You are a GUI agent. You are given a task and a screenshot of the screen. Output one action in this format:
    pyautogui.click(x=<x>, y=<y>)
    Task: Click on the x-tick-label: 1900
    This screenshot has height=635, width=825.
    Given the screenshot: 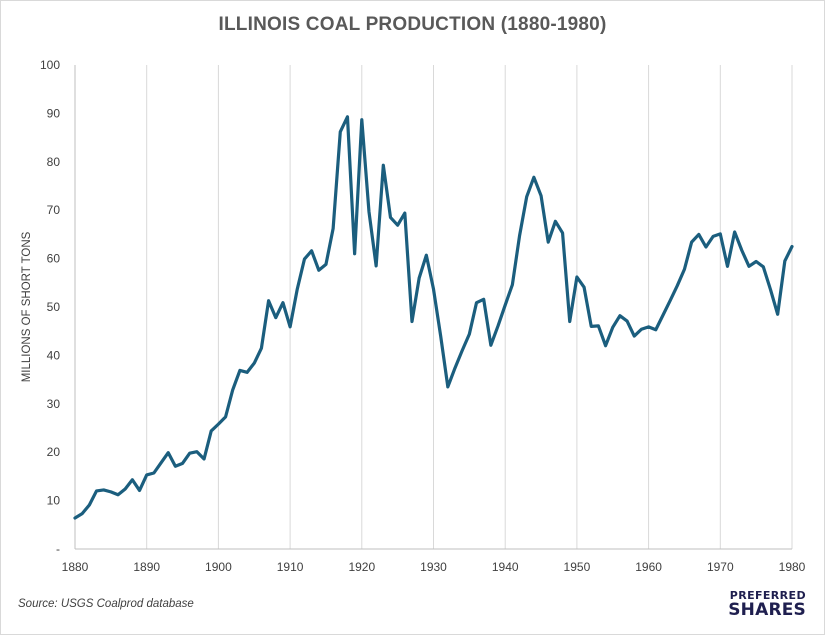 What is the action you would take?
    pyautogui.click(x=218, y=567)
    